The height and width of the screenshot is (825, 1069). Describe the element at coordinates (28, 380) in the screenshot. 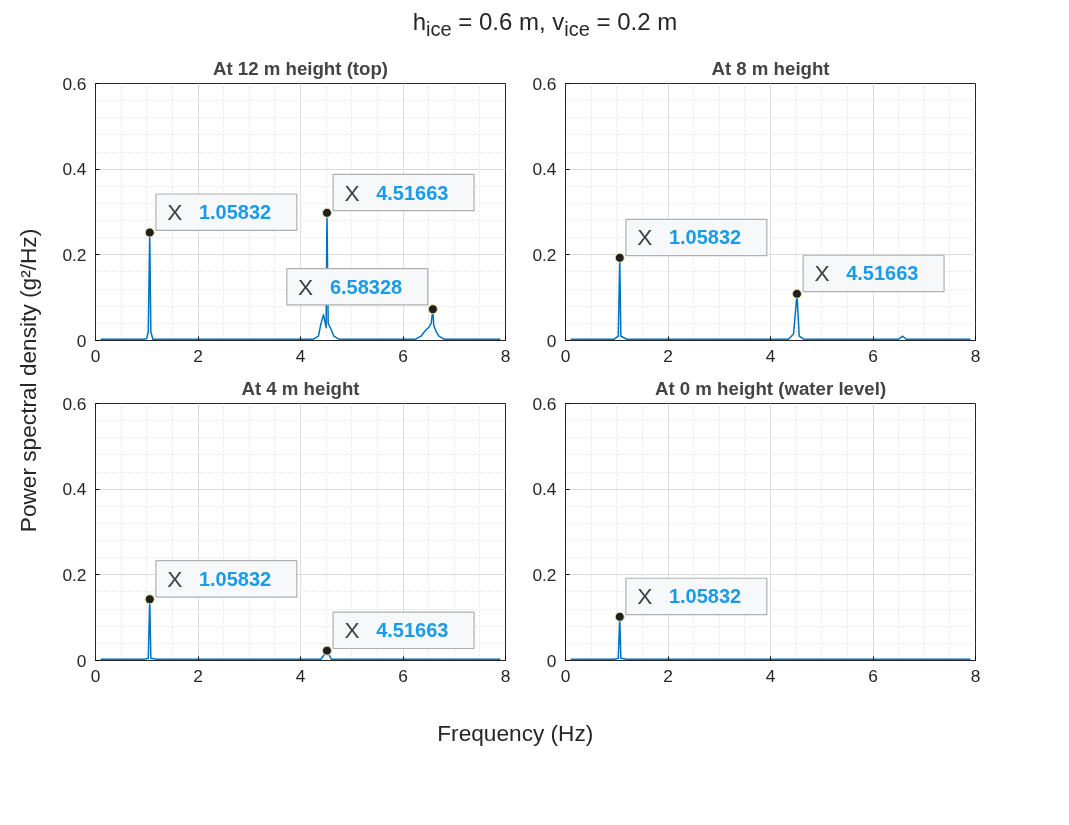

I see `y-axis-title: Power spectral density (g²/Hz)` at that location.